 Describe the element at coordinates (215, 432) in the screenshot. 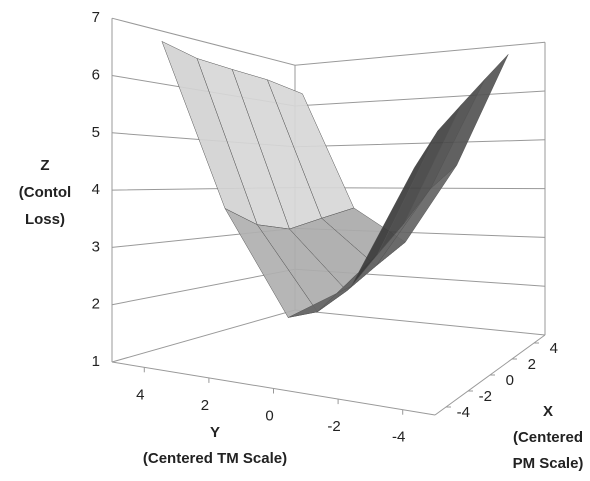

I see `axis-title: Y` at that location.